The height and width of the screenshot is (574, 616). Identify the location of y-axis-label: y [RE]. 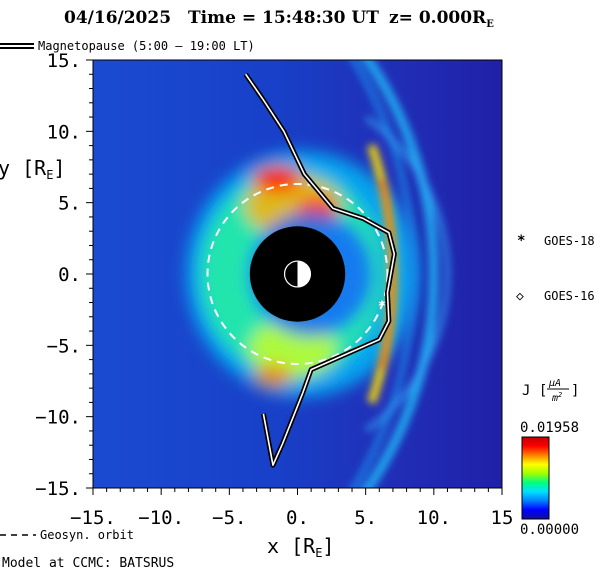
(32, 169).